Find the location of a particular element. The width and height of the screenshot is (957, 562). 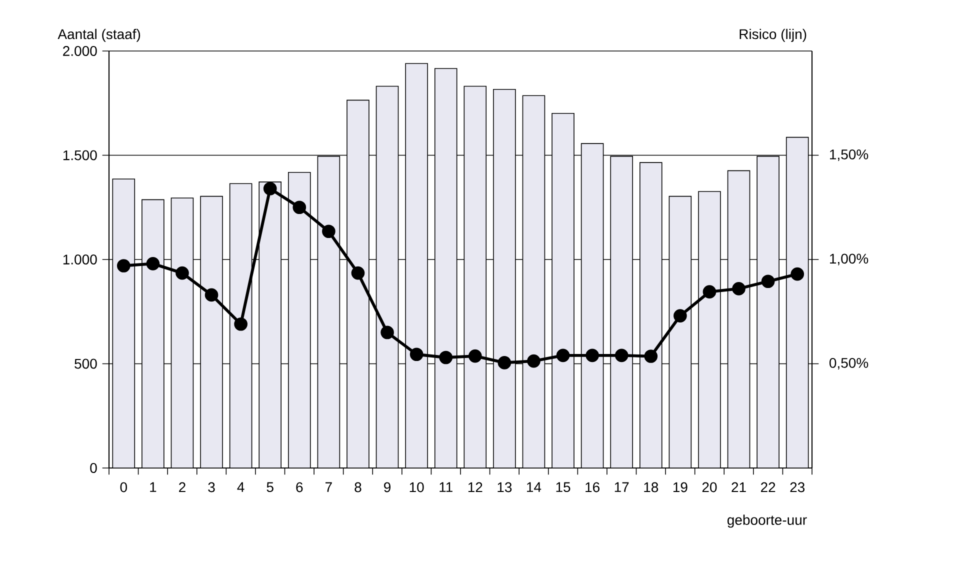

x-tick-label: 10 is located at coordinates (417, 487).